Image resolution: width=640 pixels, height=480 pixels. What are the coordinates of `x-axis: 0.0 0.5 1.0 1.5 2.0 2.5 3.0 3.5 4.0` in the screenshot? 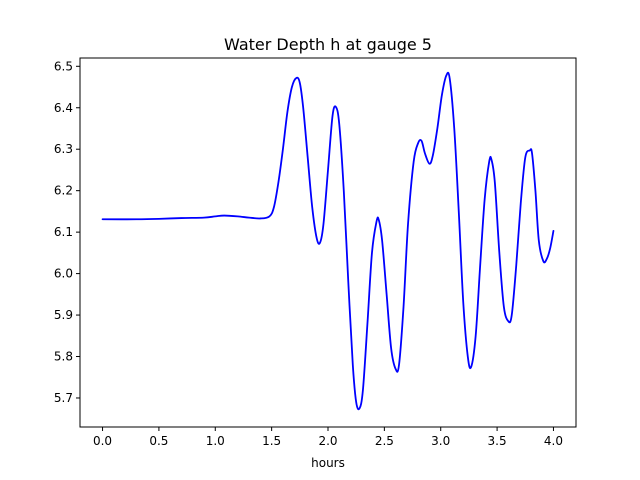 It's located at (328, 437).